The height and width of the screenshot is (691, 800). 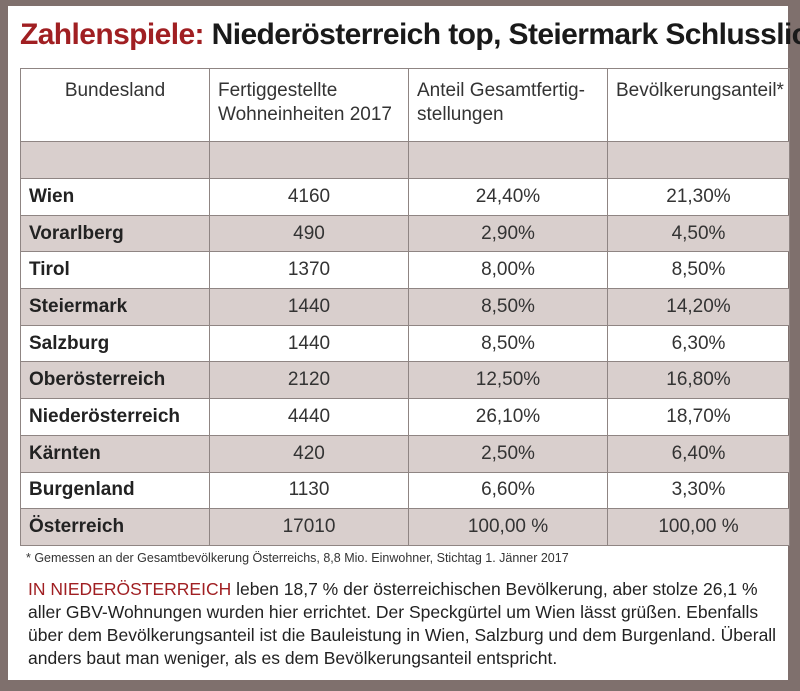 I want to click on state-name: Tirol, so click(x=115, y=270).